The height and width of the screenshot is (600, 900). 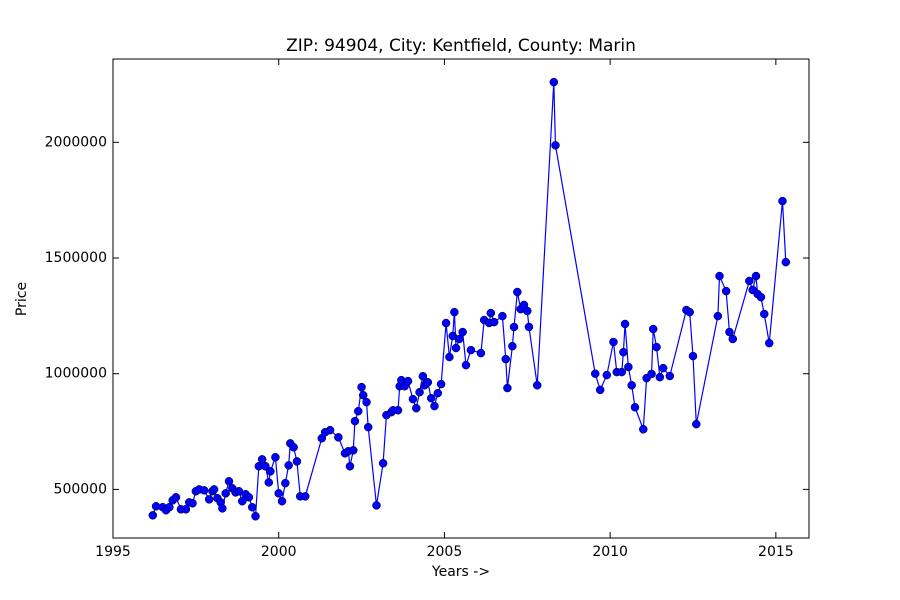 What do you see at coordinates (76, 142) in the screenshot?
I see `y-tick-label: 2000000` at bounding box center [76, 142].